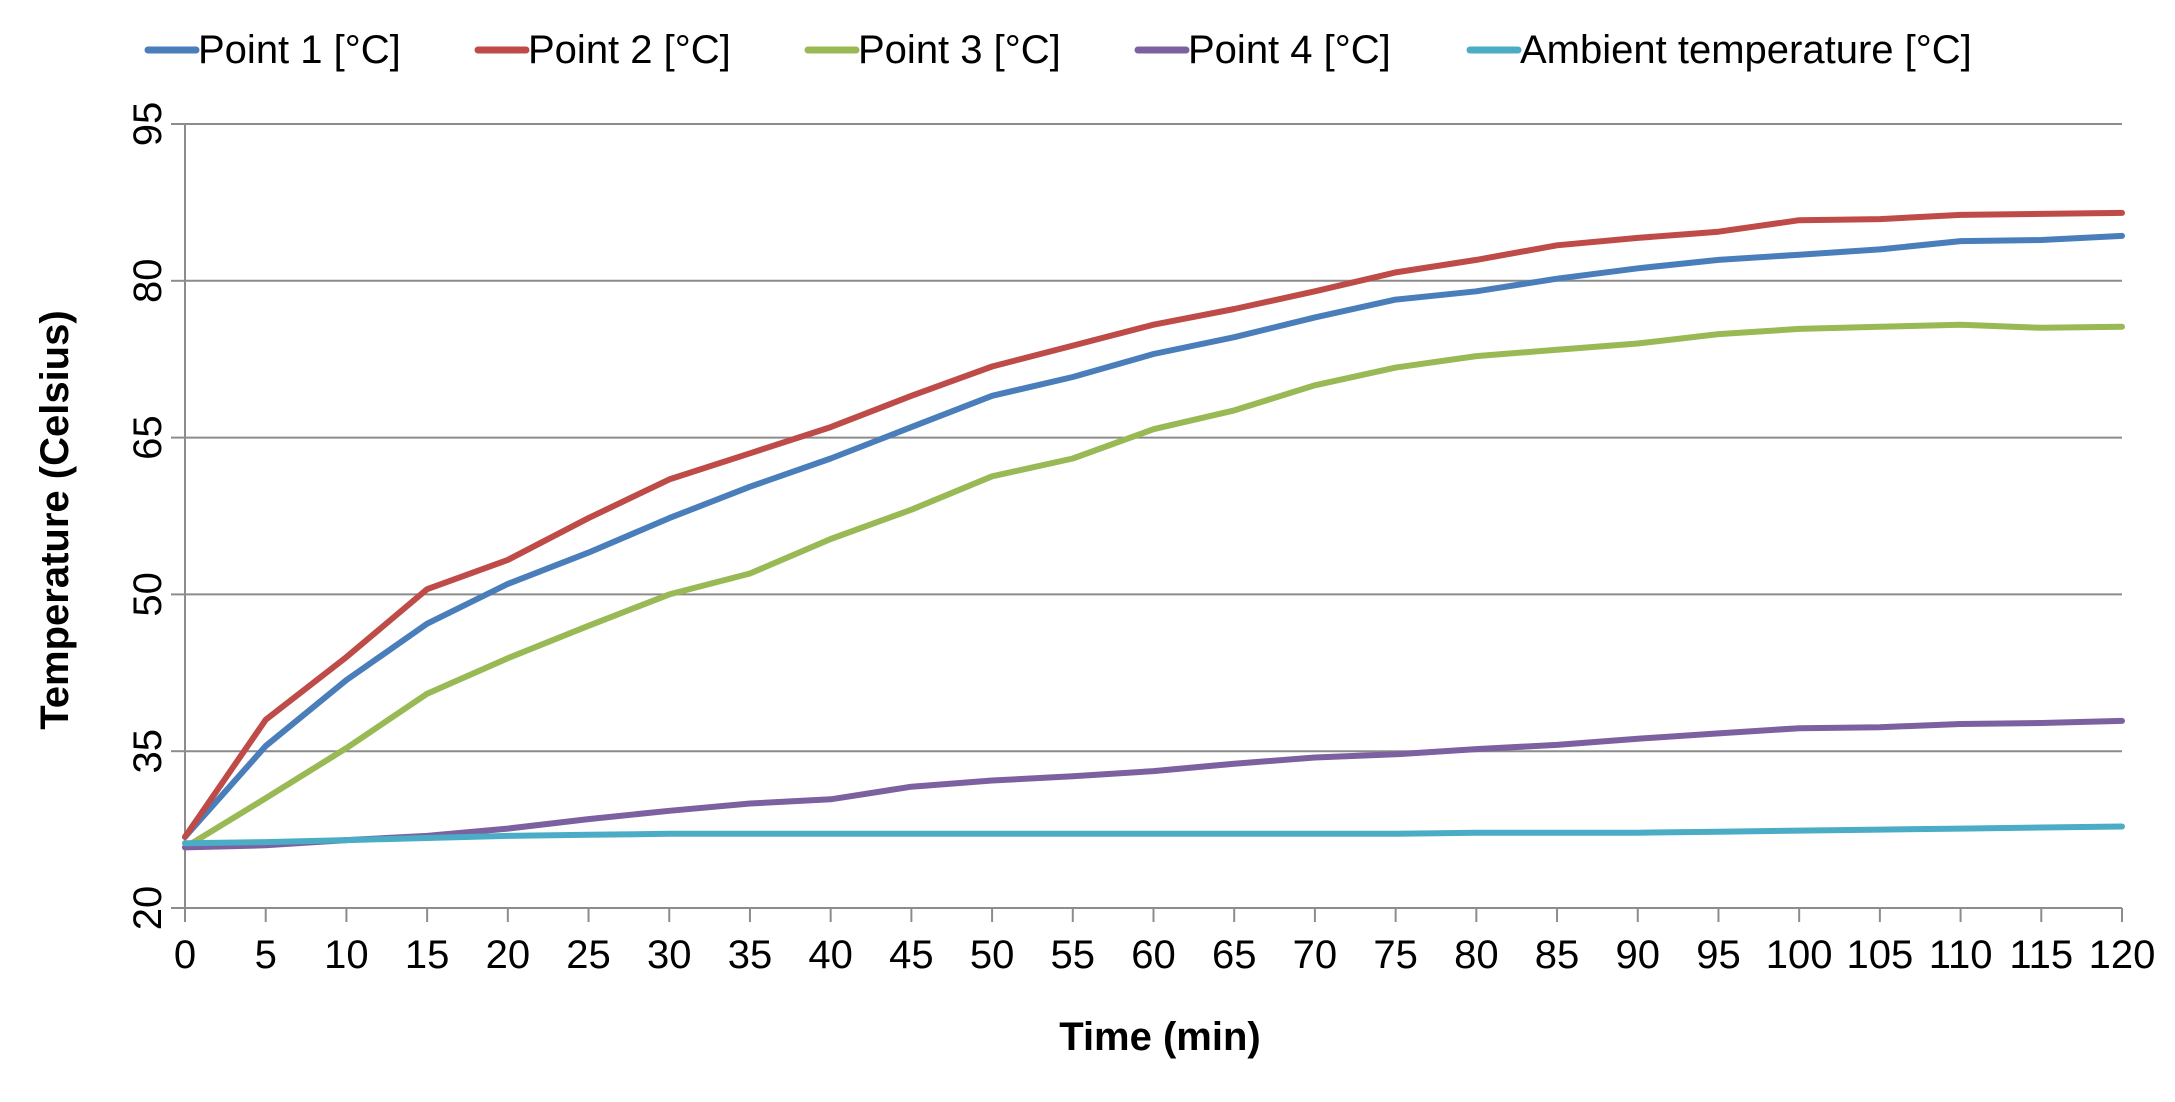 Image resolution: width=2175 pixels, height=1102 pixels. I want to click on x-tick-label: 110, so click(1961, 955).